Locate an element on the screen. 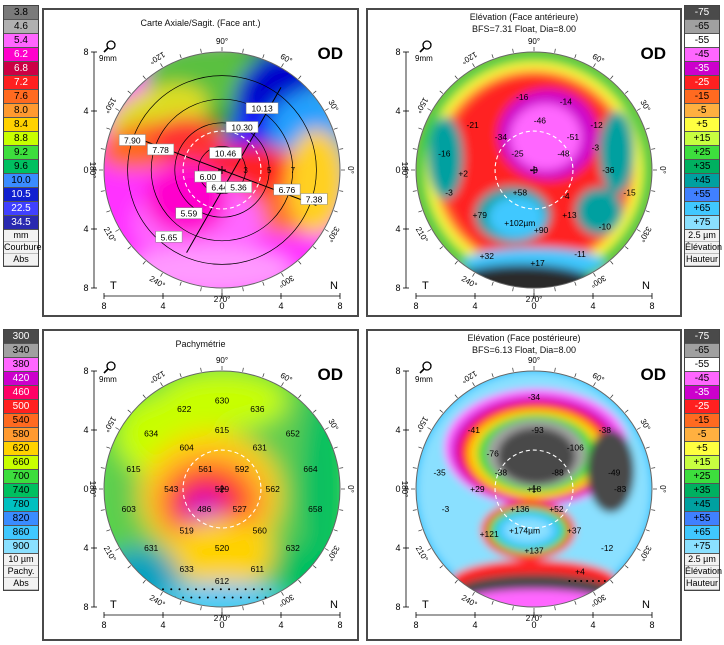 Image resolution: width=724 pixels, height=645 pixels. map-value: -51 is located at coordinates (573, 137).